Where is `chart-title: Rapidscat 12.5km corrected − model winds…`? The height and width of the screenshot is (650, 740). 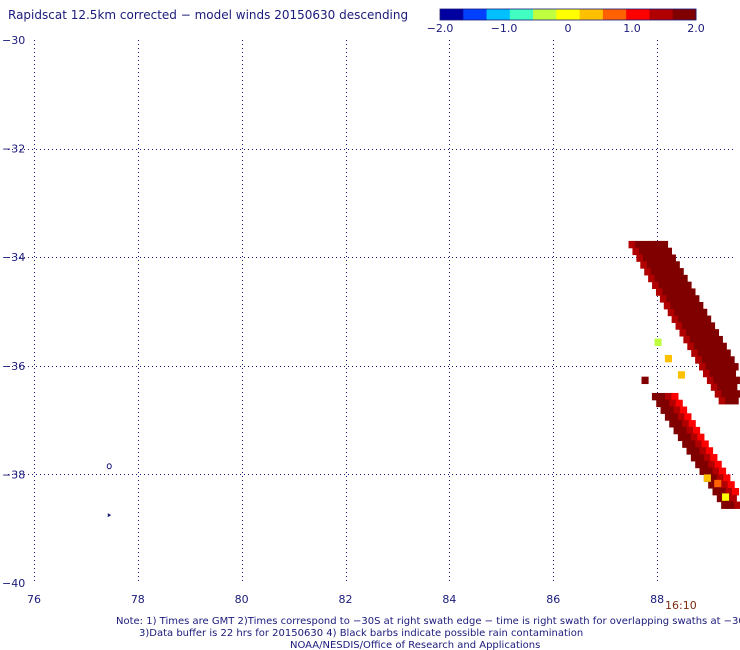
chart-title: Rapidscat 12.5km corrected − model winds… is located at coordinates (208, 15).